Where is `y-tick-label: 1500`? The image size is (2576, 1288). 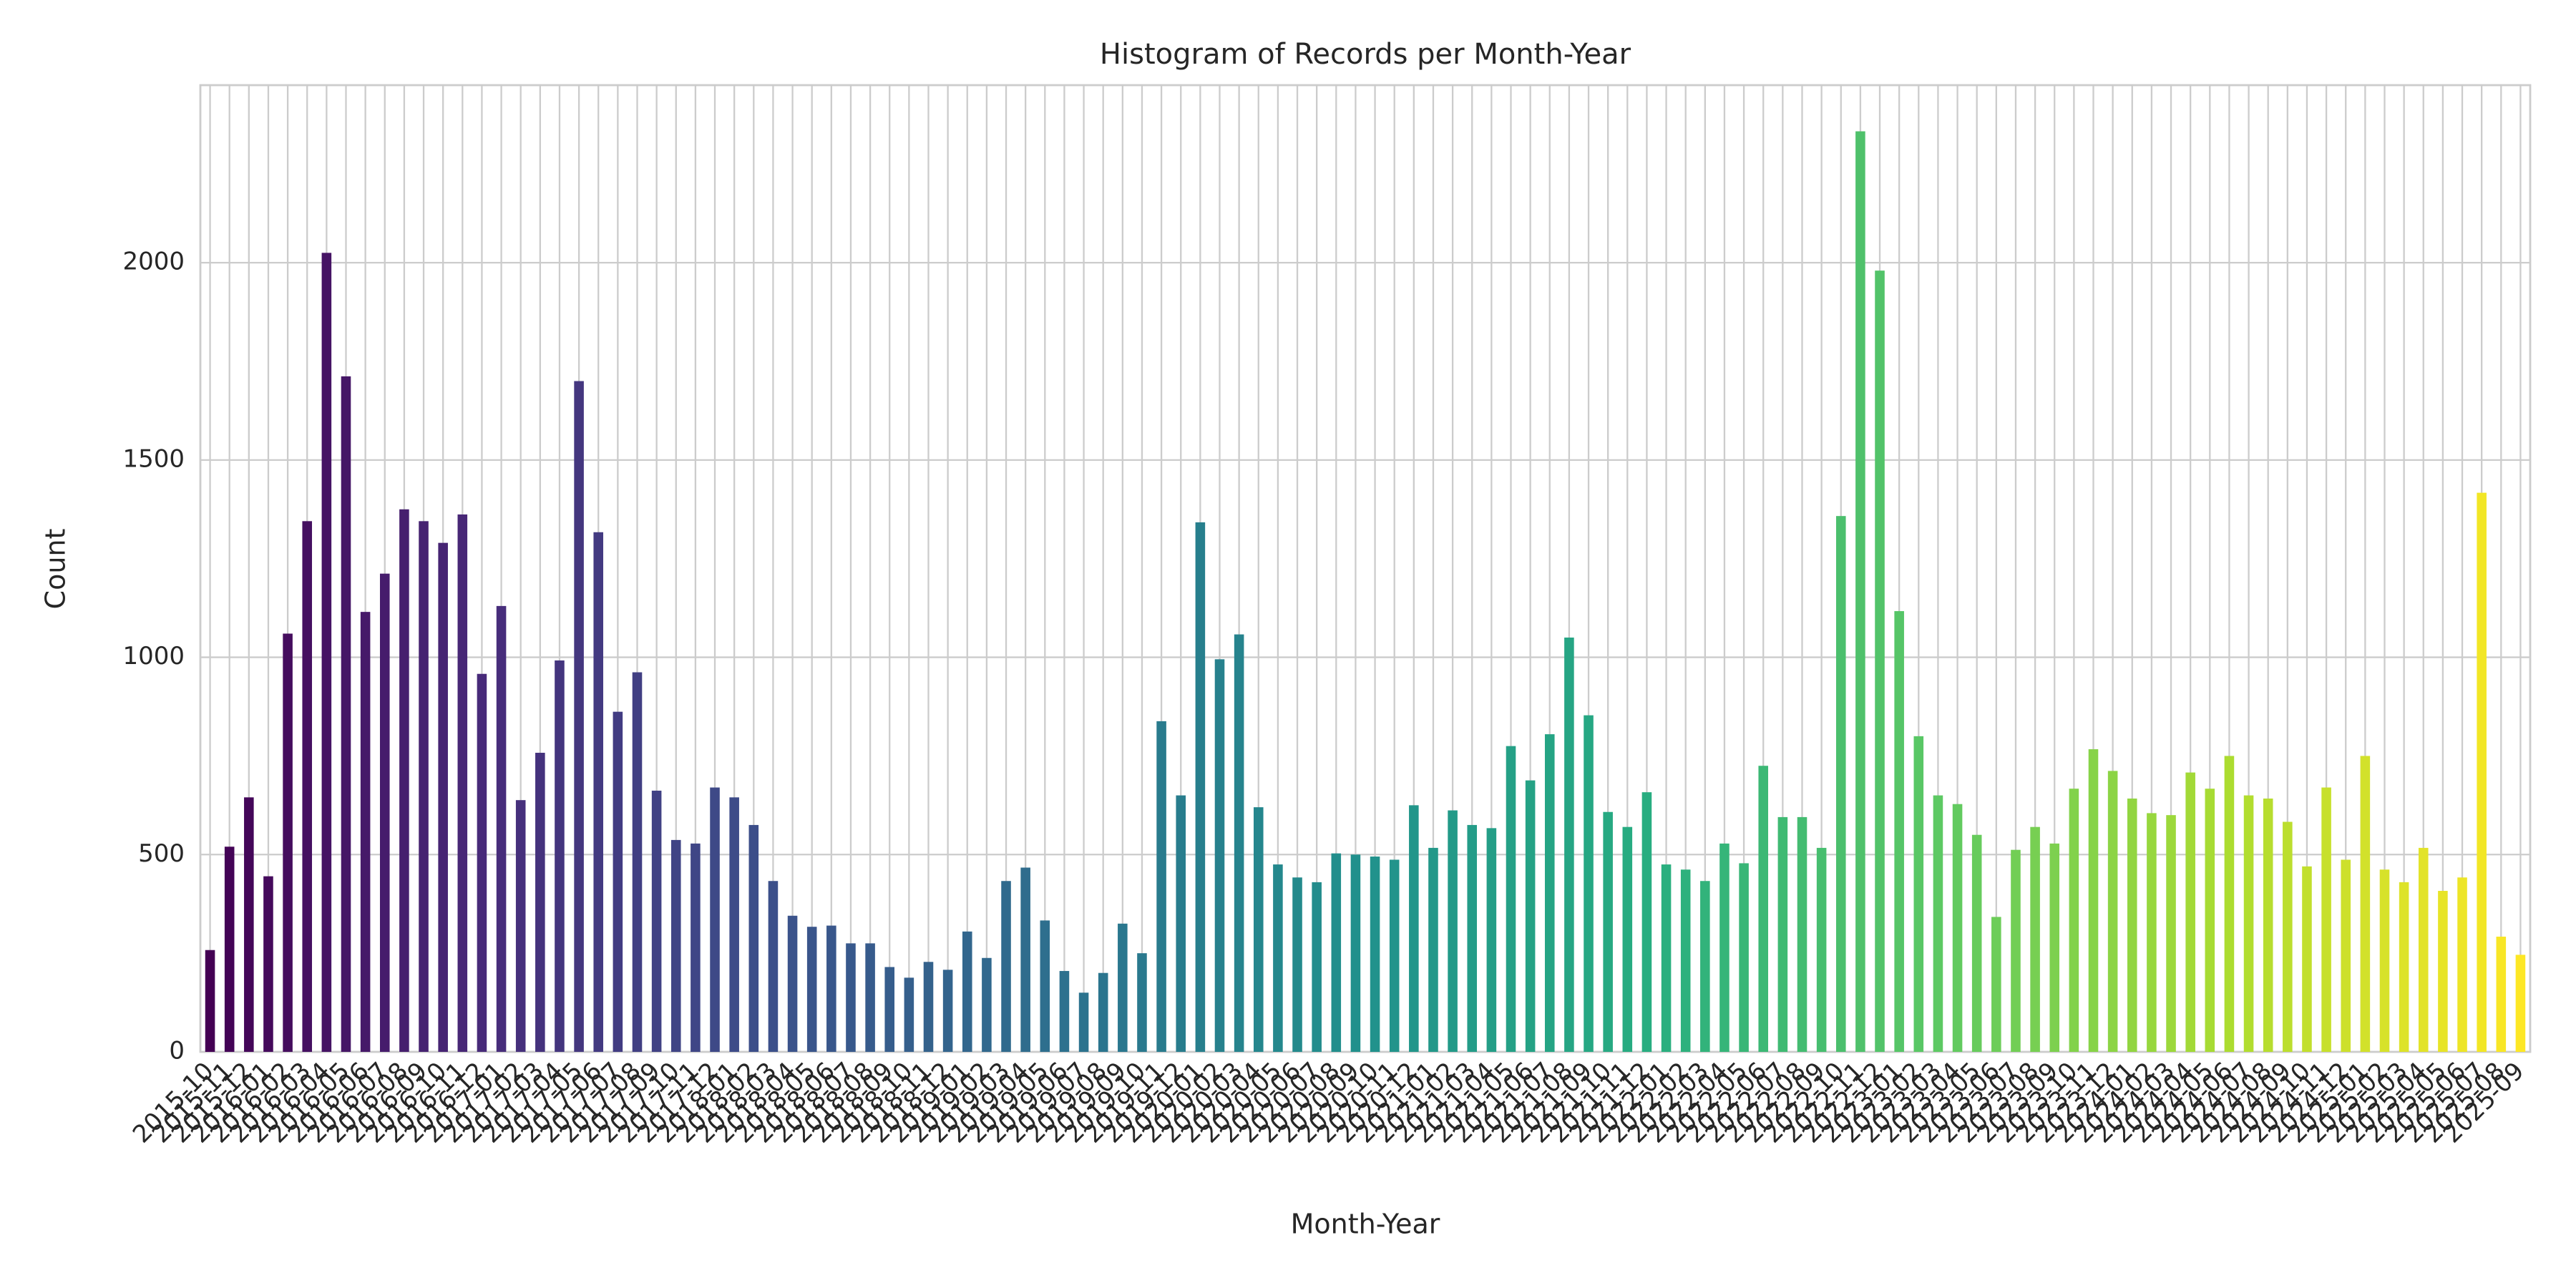 y-tick-label: 1500 is located at coordinates (153, 458).